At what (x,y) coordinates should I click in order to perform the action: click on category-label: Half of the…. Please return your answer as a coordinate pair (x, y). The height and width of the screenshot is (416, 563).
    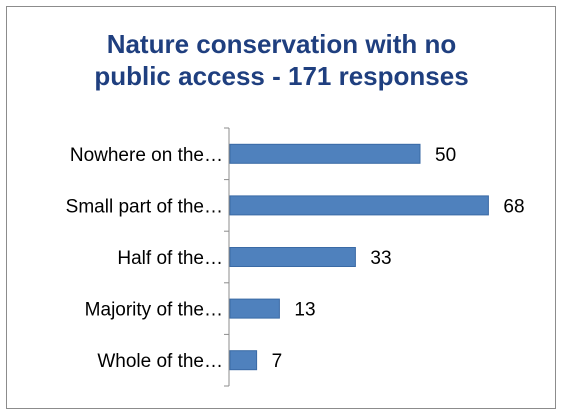
    Looking at the image, I should click on (170, 258).